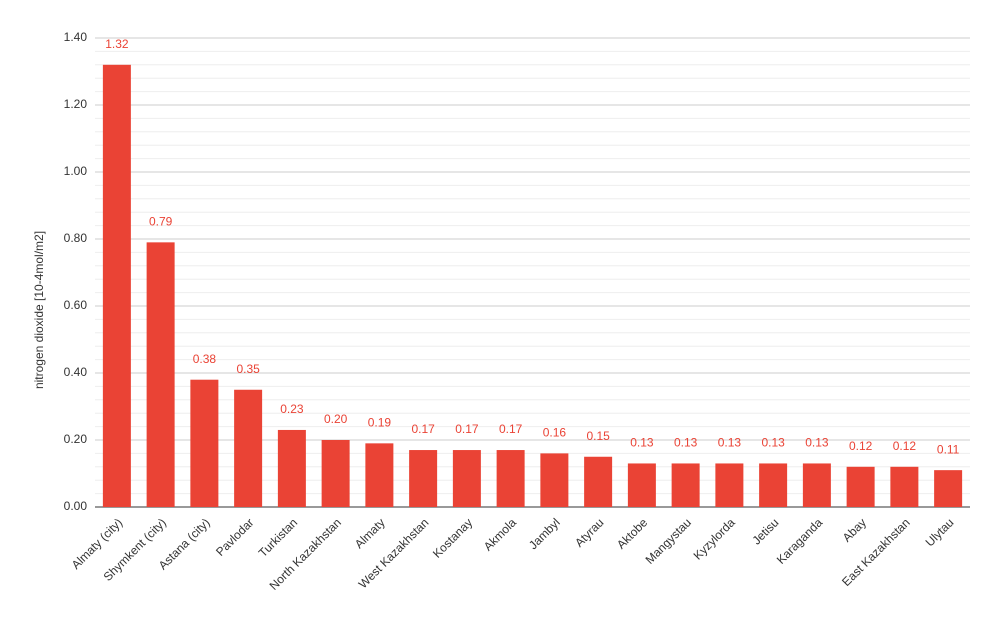 This screenshot has width=1001, height=620. What do you see at coordinates (668, 540) in the screenshot?
I see `x-tick-label: Mangystau` at bounding box center [668, 540].